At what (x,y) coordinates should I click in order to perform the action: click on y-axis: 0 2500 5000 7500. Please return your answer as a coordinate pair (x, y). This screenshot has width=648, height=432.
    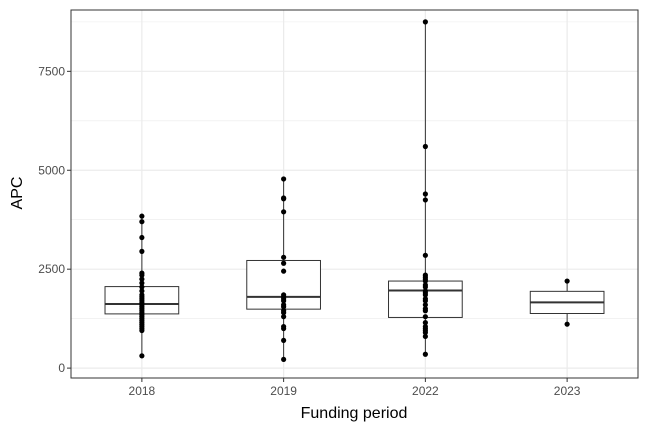
    Looking at the image, I should click on (54, 219).